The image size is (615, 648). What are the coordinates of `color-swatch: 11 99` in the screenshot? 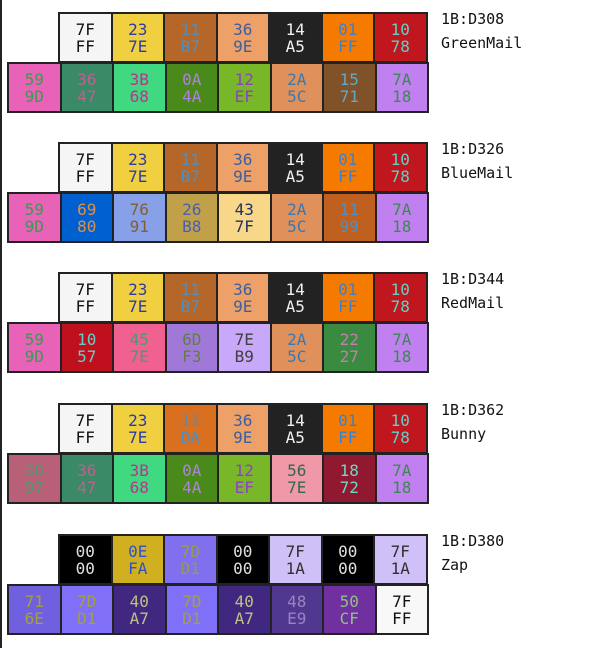 It's located at (349, 217).